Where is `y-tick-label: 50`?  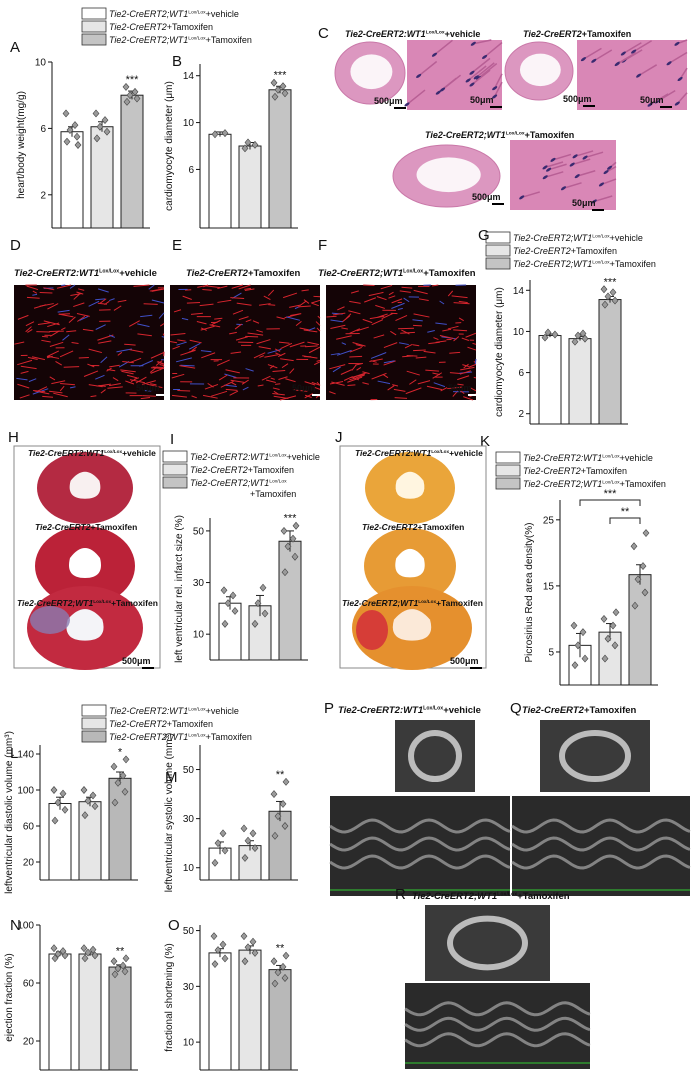
y-tick-label: 50 is located at coordinates (189, 931).